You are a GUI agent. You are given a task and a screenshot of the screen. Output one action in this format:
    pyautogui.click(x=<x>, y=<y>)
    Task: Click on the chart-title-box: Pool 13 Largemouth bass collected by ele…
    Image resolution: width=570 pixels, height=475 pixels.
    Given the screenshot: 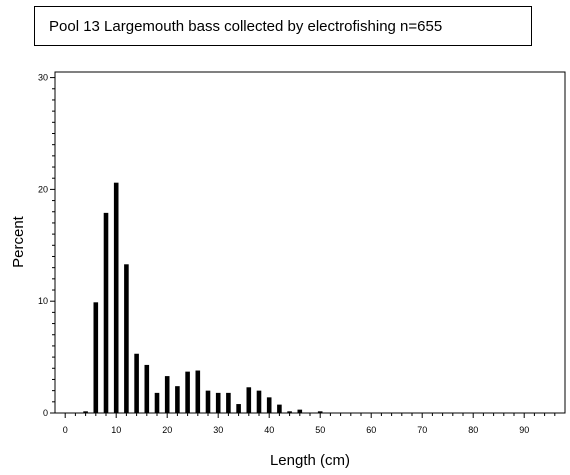 What is the action you would take?
    pyautogui.click(x=283, y=26)
    